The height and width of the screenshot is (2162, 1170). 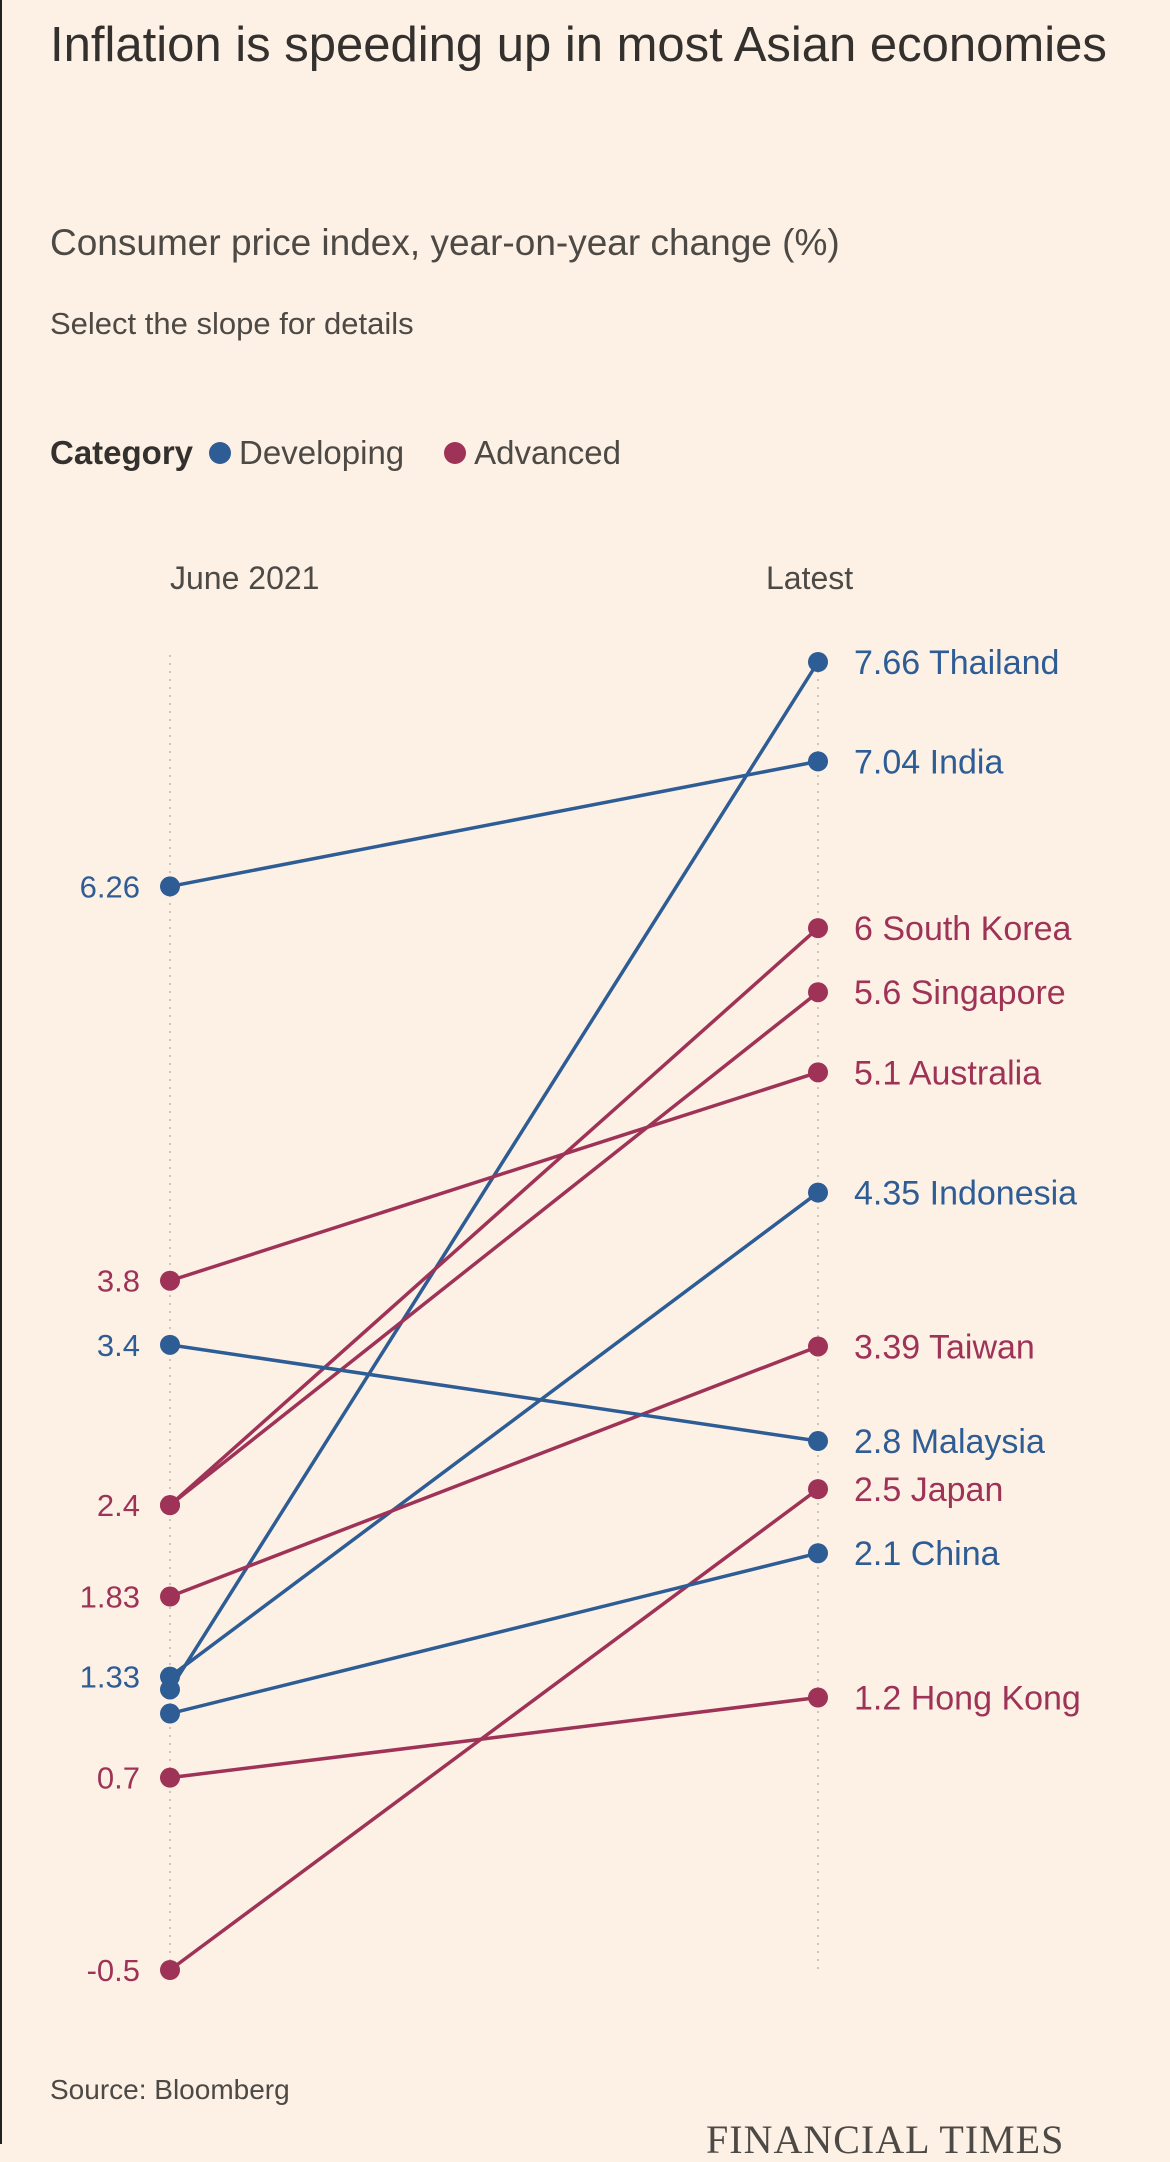 What do you see at coordinates (170, 1676) in the screenshot?
I see `start-point-indonesia` at bounding box center [170, 1676].